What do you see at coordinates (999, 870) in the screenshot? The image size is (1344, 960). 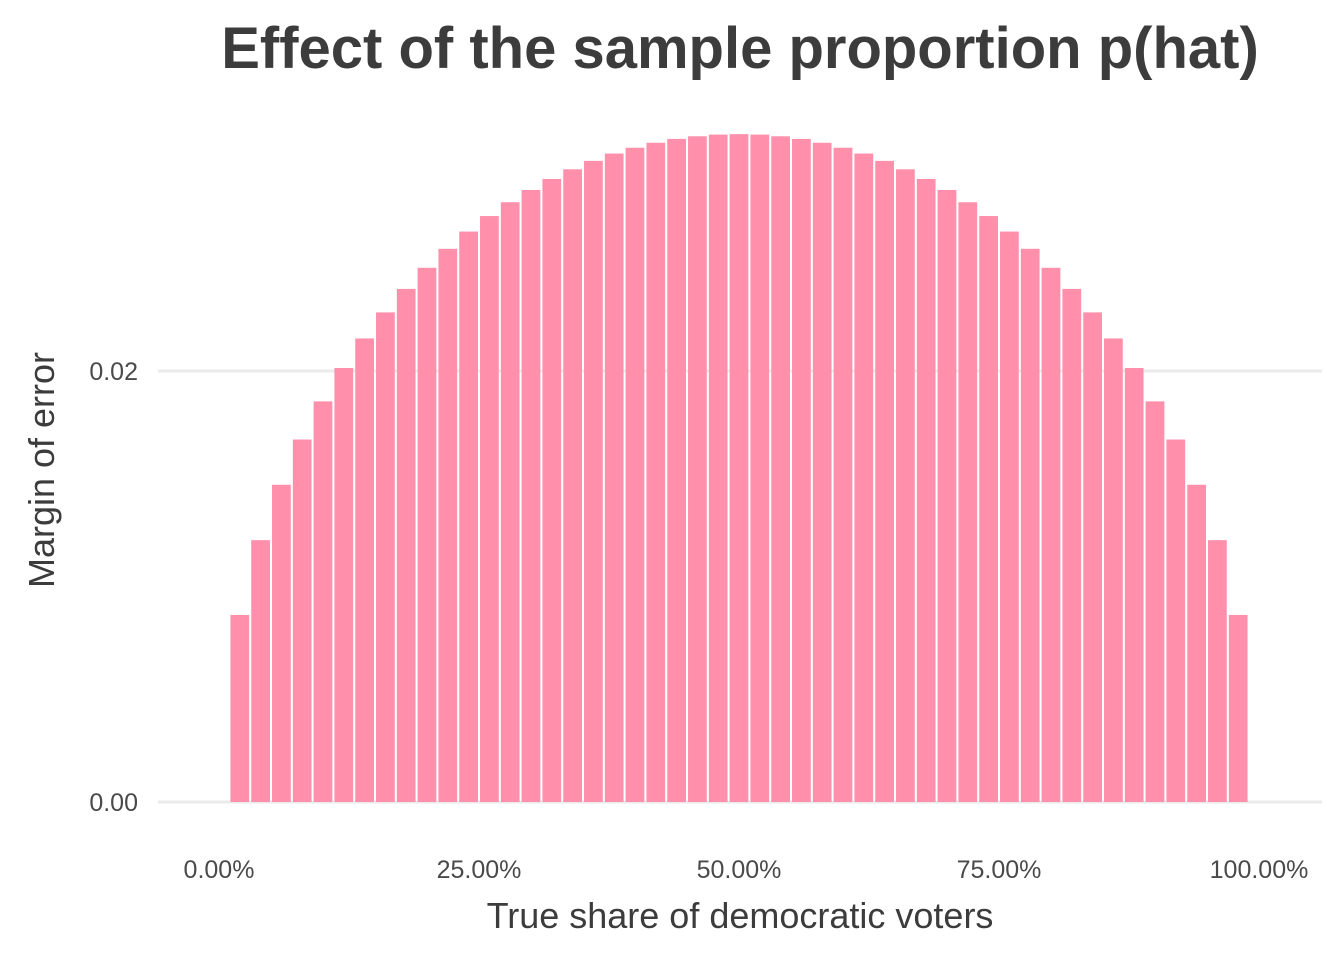 I see `x-tick-label: 75.00%` at bounding box center [999, 870].